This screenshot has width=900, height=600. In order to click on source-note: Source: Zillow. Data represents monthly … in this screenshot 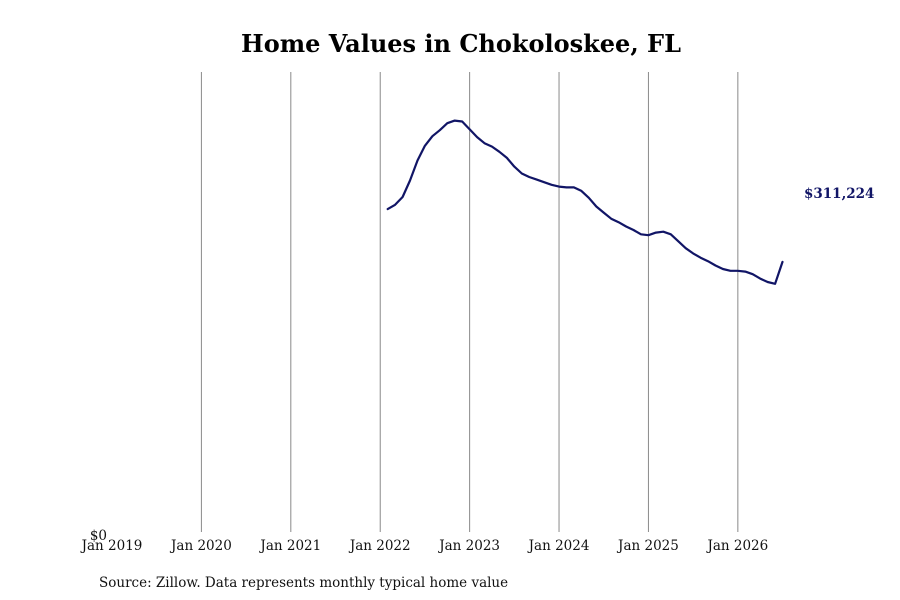, I will do `click(303, 583)`.